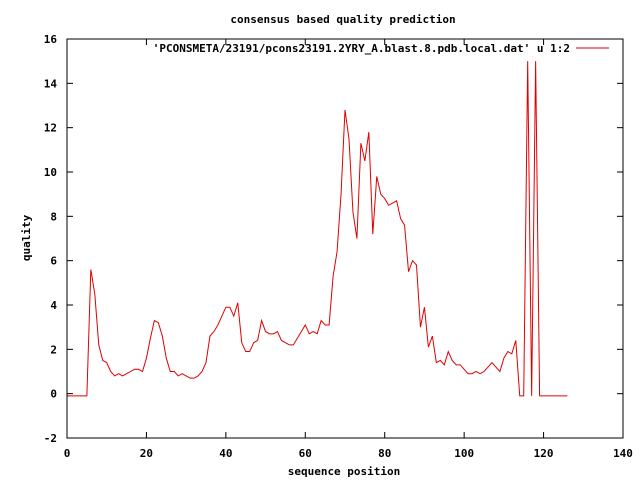  What do you see at coordinates (305, 453) in the screenshot?
I see `x-tick-label: 60` at bounding box center [305, 453].